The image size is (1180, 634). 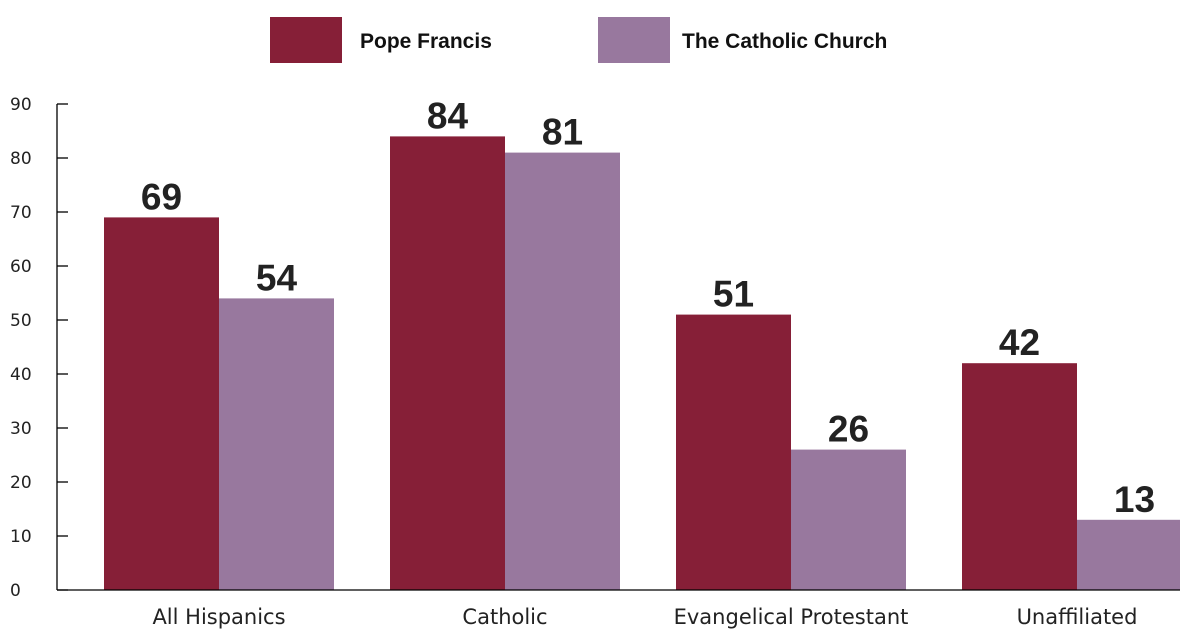 What do you see at coordinates (634, 40) in the screenshot?
I see `legend-swatch-catholic-church` at bounding box center [634, 40].